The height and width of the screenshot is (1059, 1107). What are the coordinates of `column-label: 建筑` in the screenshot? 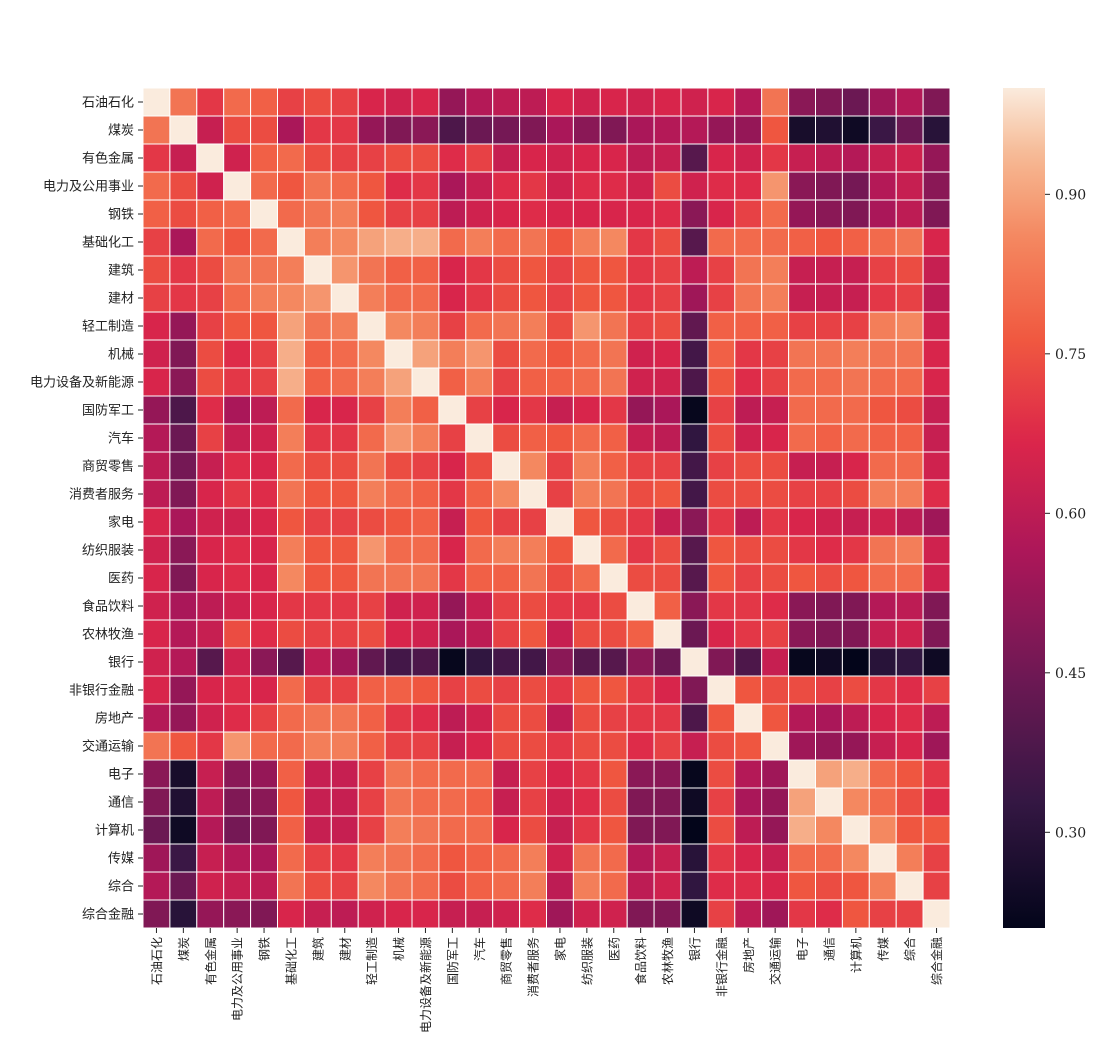 It's located at (317, 949).